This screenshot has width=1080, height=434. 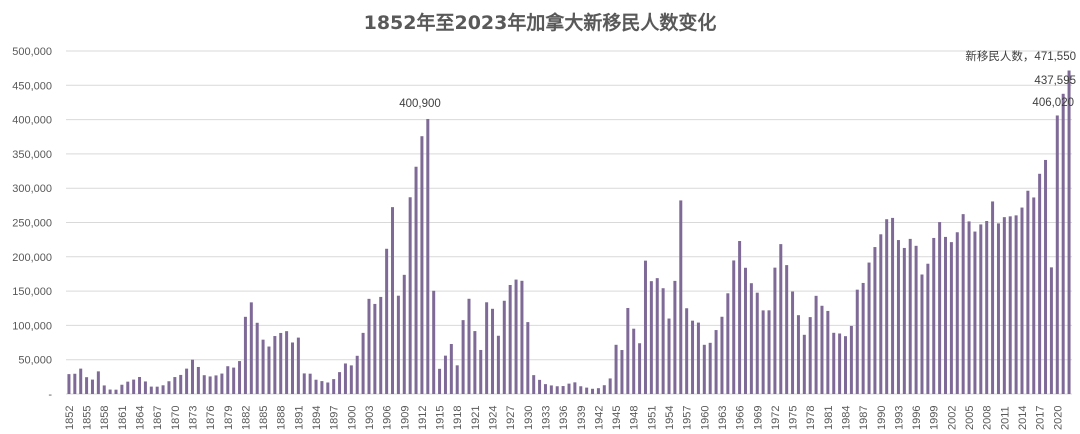 What do you see at coordinates (1041, 418) in the screenshot?
I see `x-tick-label: 2017` at bounding box center [1041, 418].